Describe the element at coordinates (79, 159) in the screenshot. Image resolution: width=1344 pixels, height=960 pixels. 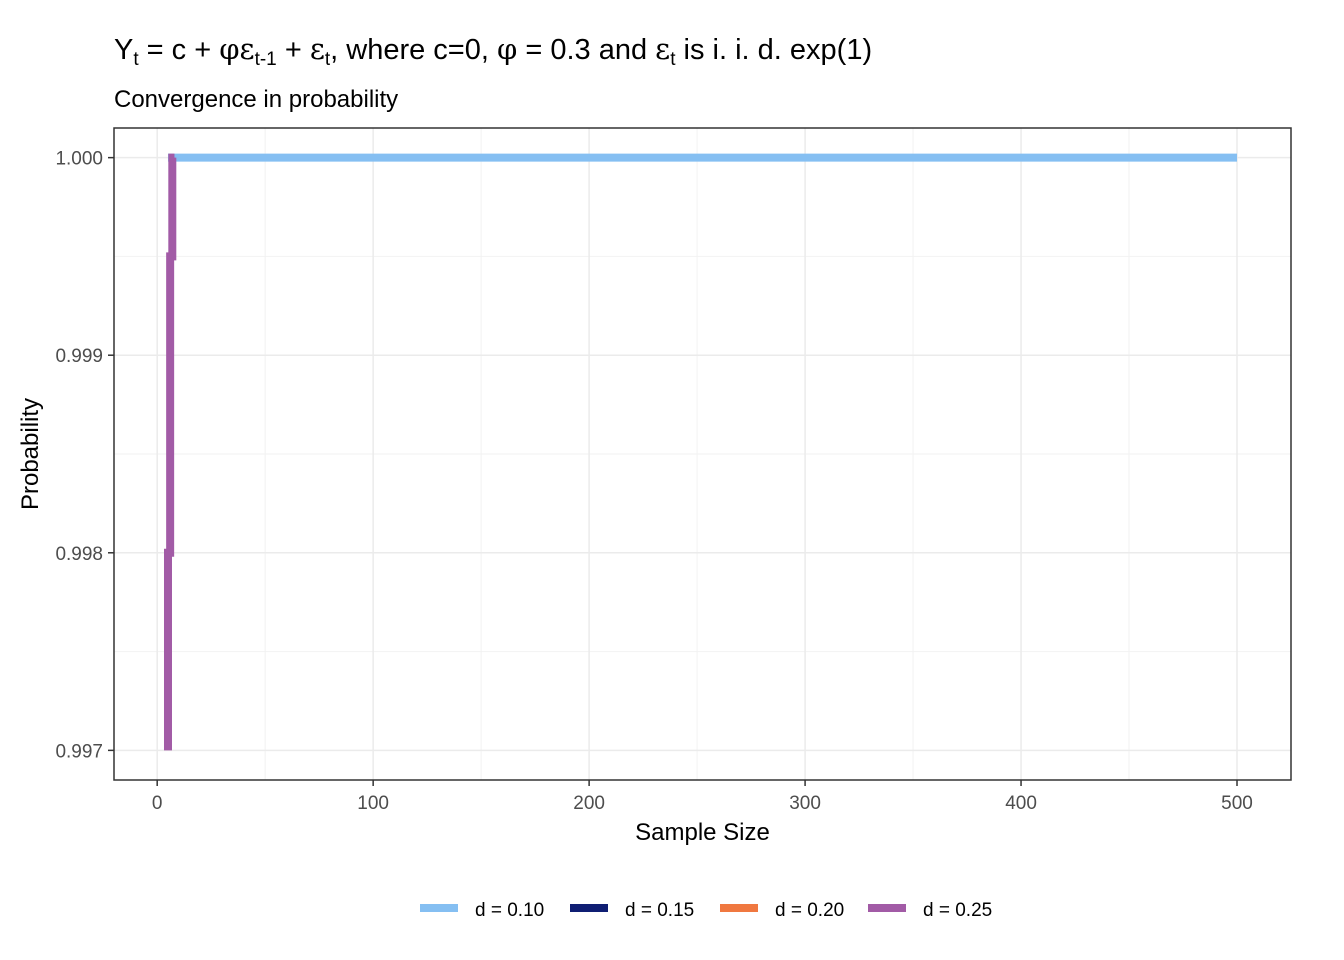
I see `y-tick-label: 1.000` at that location.